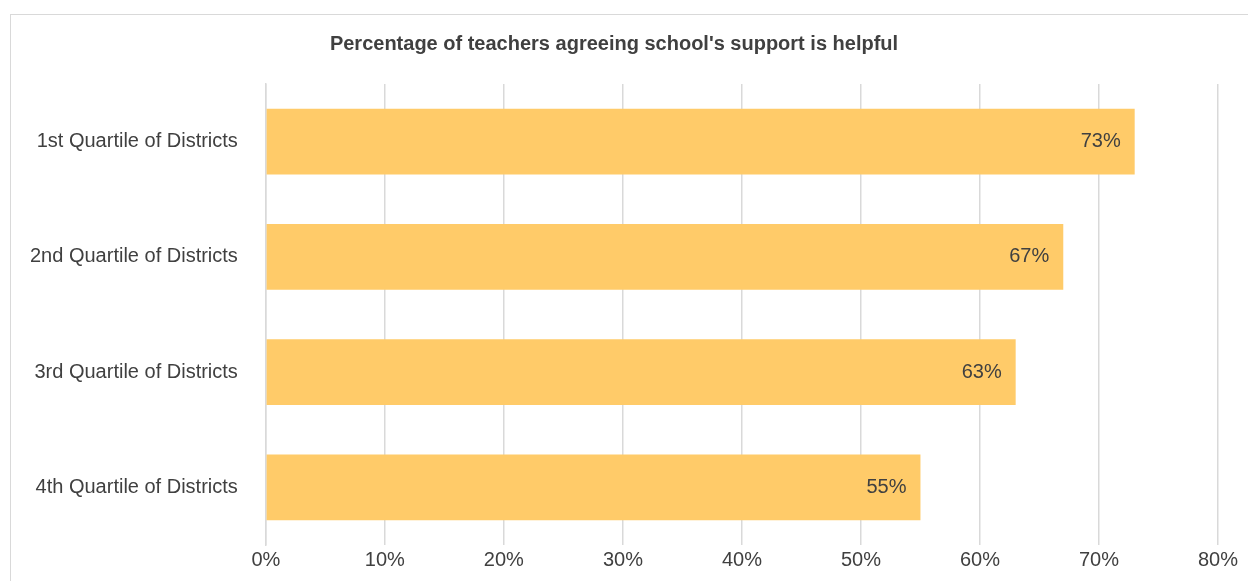  Describe the element at coordinates (981, 370) in the screenshot. I see `data-label: 63%` at that location.